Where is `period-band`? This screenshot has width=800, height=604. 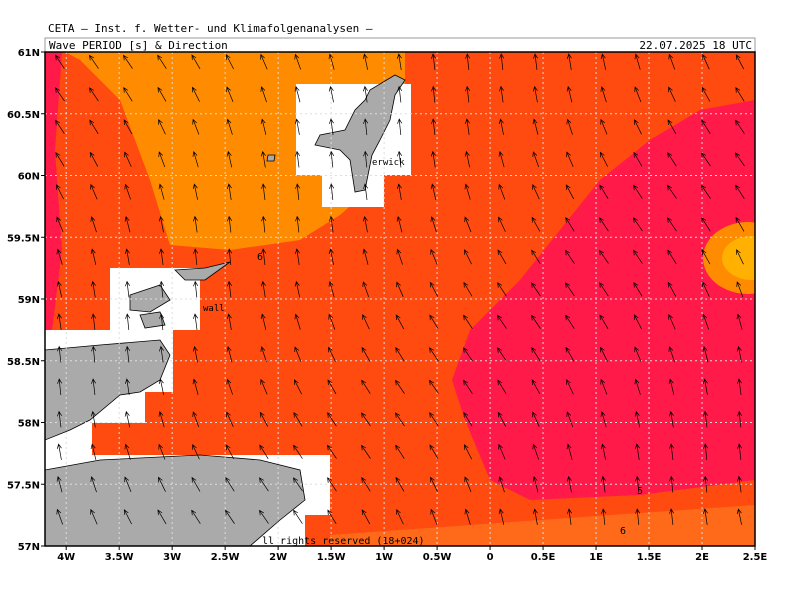
period-band is located at coordinates (738, 258).